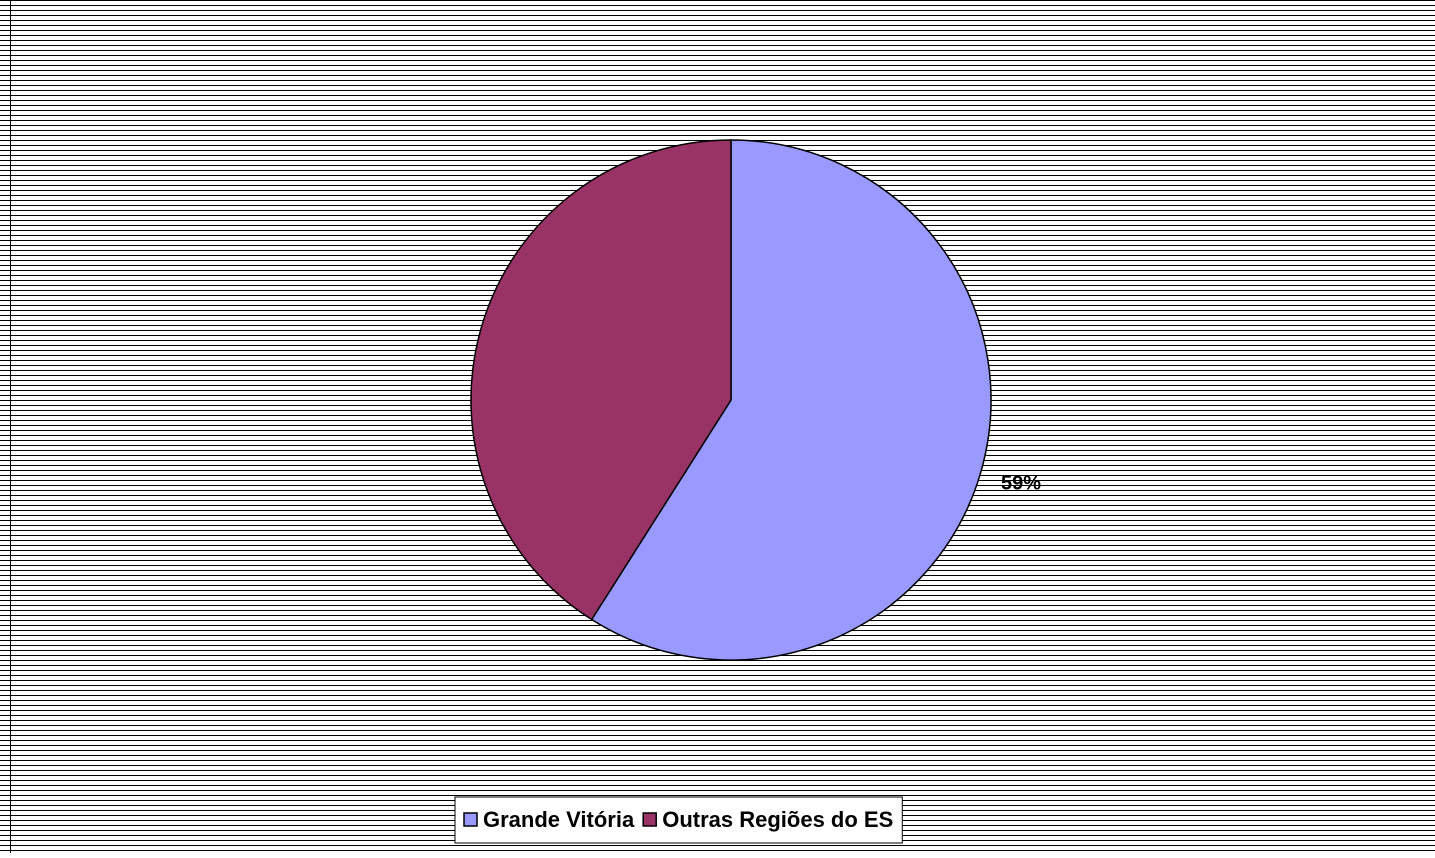 This screenshot has height=858, width=1435. Describe the element at coordinates (601, 380) in the screenshot. I see `pie-slice` at that location.